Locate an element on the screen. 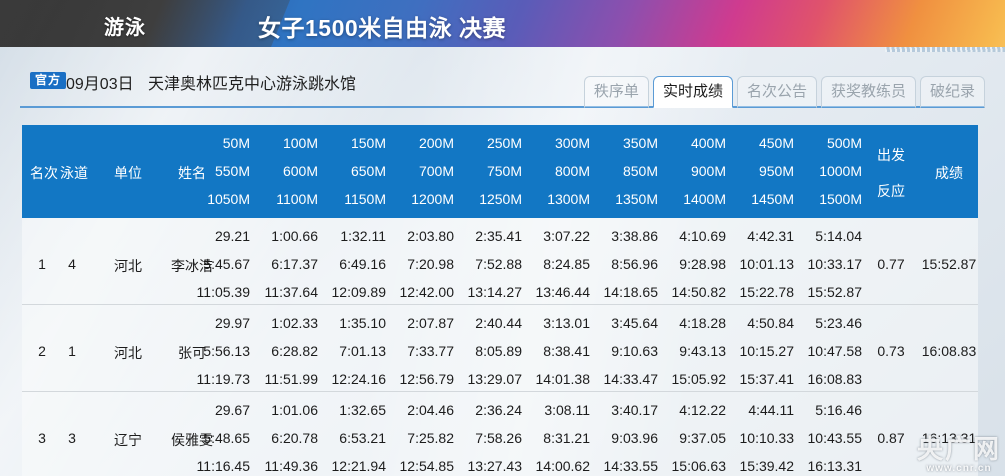 The image size is (1005, 476). cell-split: 11:51.99 is located at coordinates (291, 379).